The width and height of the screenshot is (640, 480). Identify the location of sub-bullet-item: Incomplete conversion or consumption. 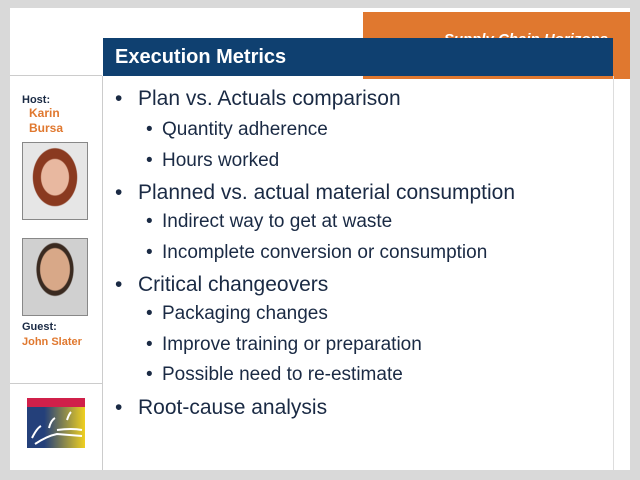
(315, 255).